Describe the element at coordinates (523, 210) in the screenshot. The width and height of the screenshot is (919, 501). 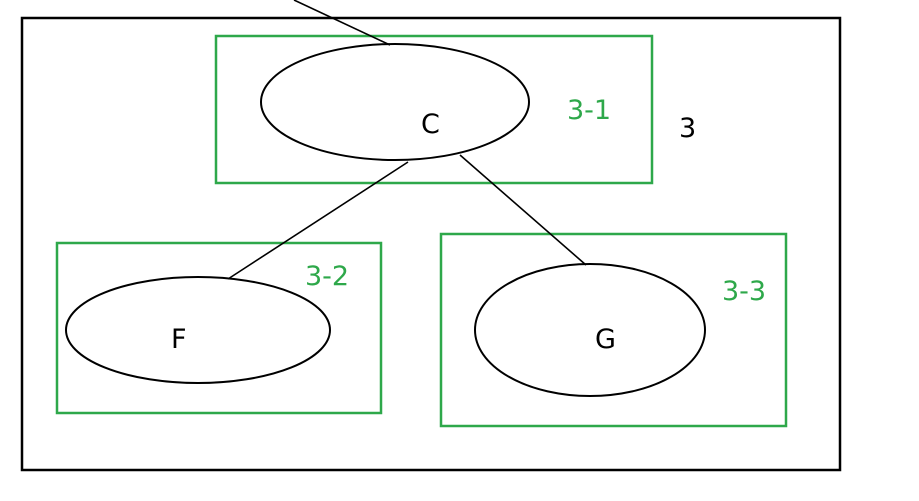
I see `edge-c-to-g` at that location.